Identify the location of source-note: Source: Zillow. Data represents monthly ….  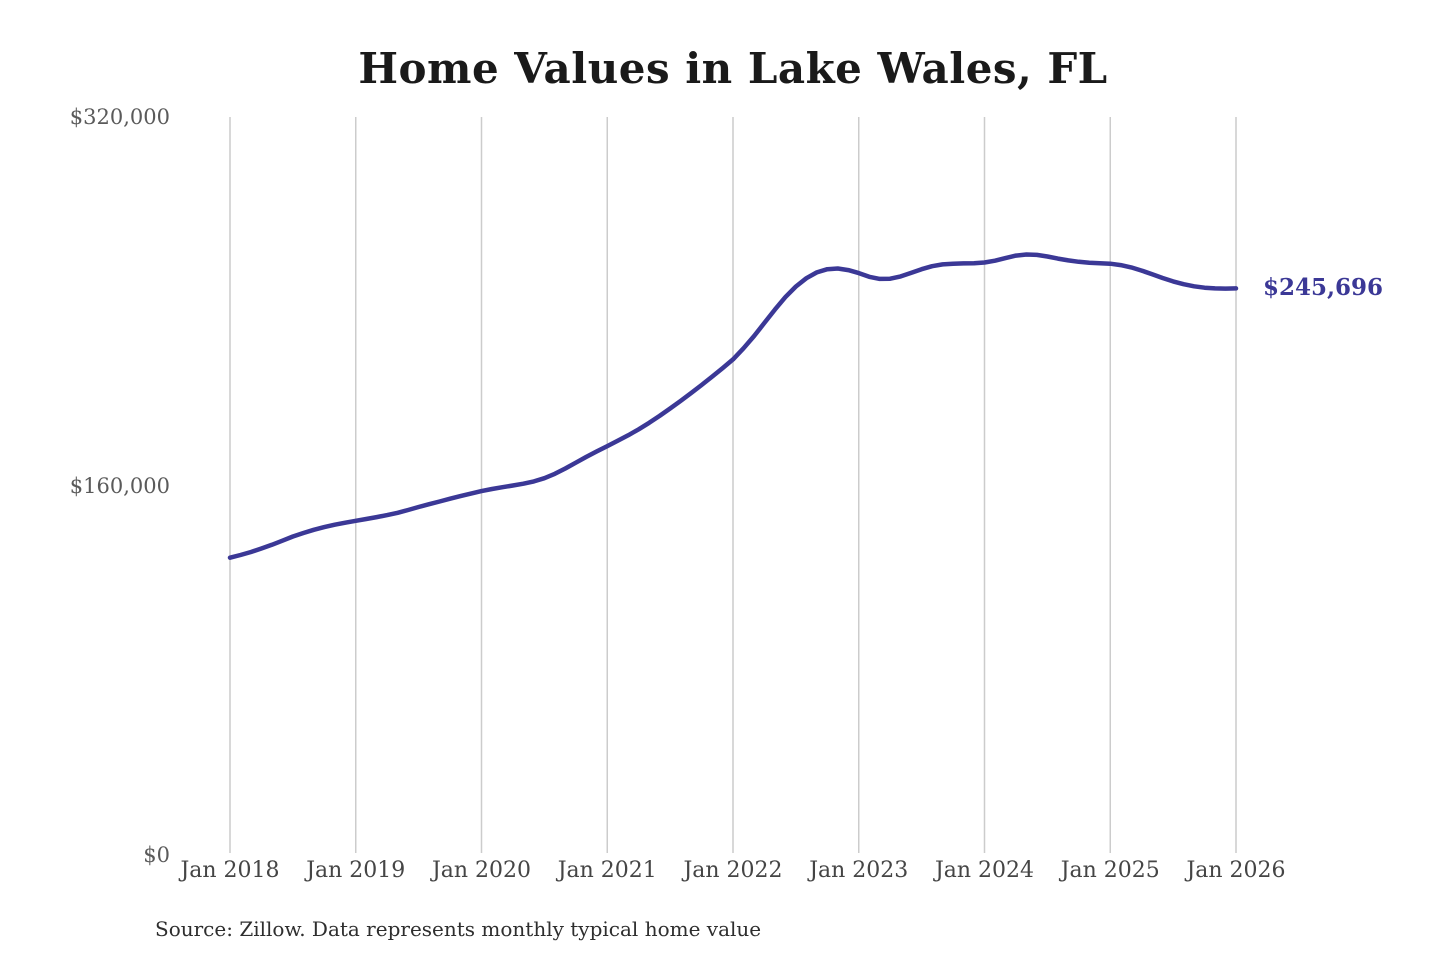
(458, 929).